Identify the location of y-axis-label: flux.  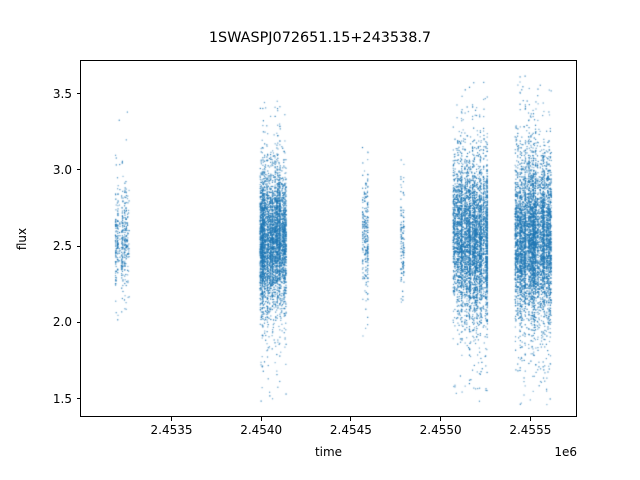
(22, 238).